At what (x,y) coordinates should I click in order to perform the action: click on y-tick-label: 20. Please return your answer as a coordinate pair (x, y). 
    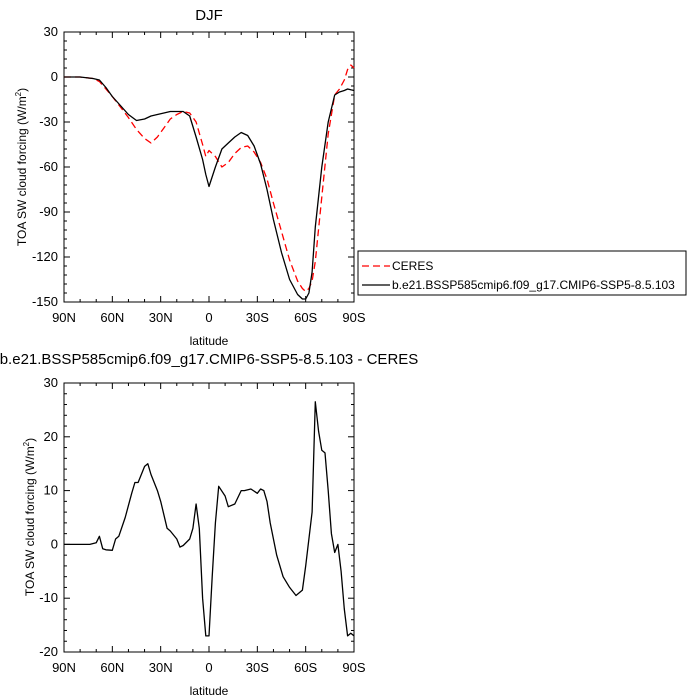
    Looking at the image, I should click on (51, 436).